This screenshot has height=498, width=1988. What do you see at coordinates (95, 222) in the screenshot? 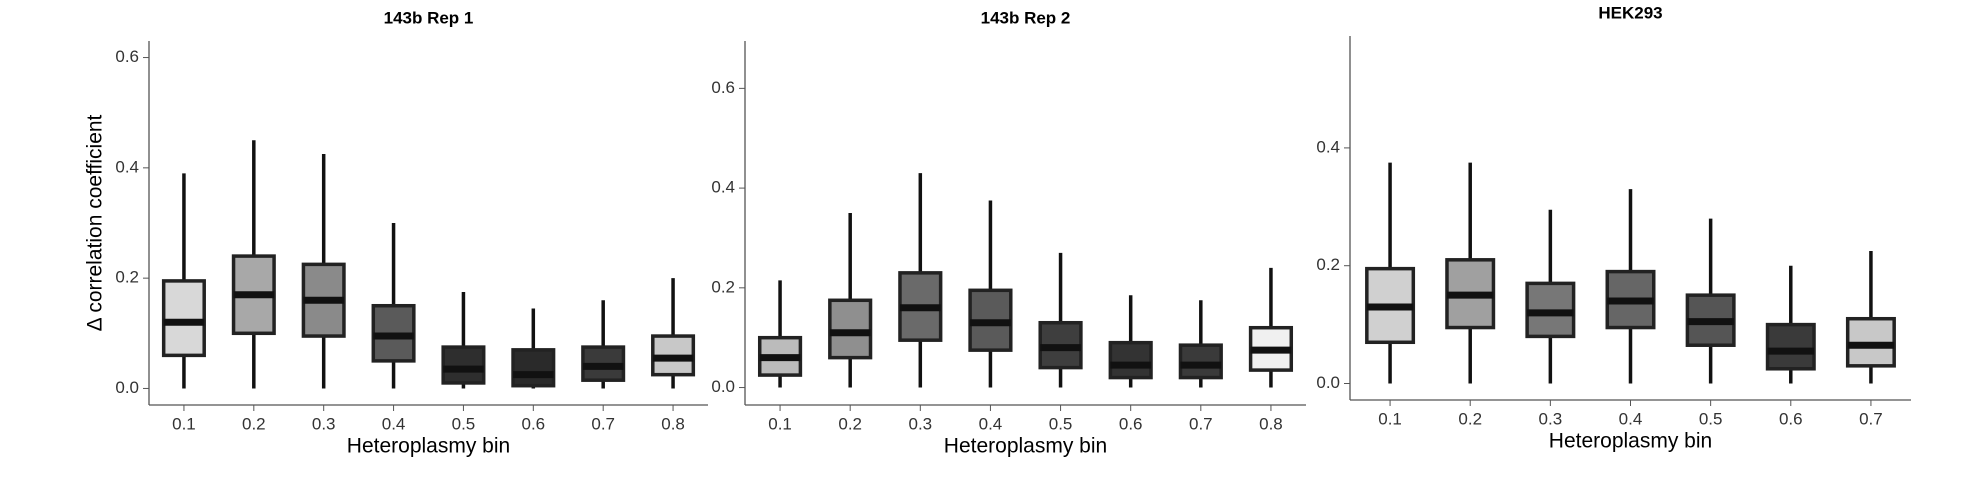
I see `y-axis-title: Δ correlation coefficient` at bounding box center [95, 222].